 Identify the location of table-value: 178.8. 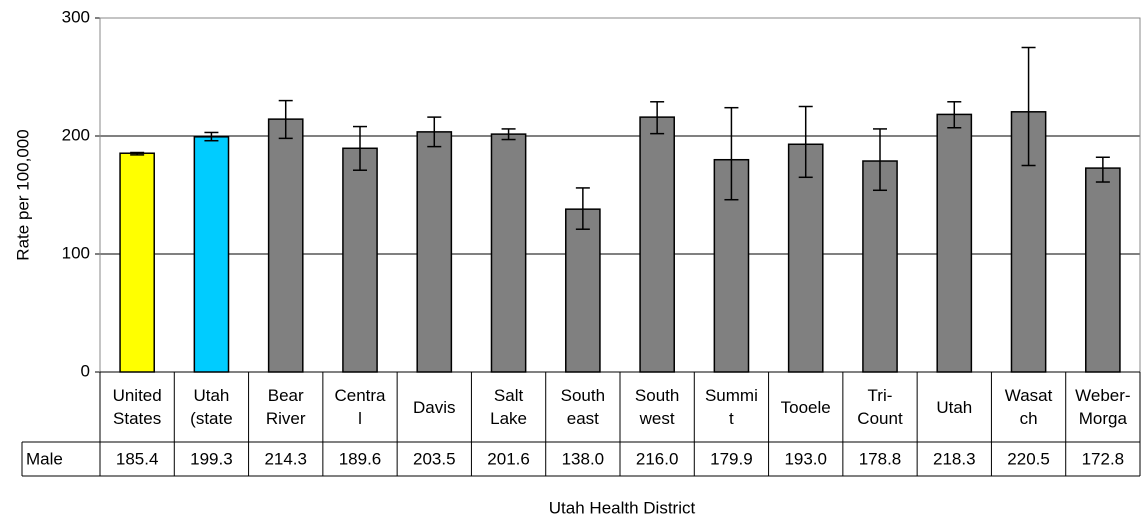
(880, 458).